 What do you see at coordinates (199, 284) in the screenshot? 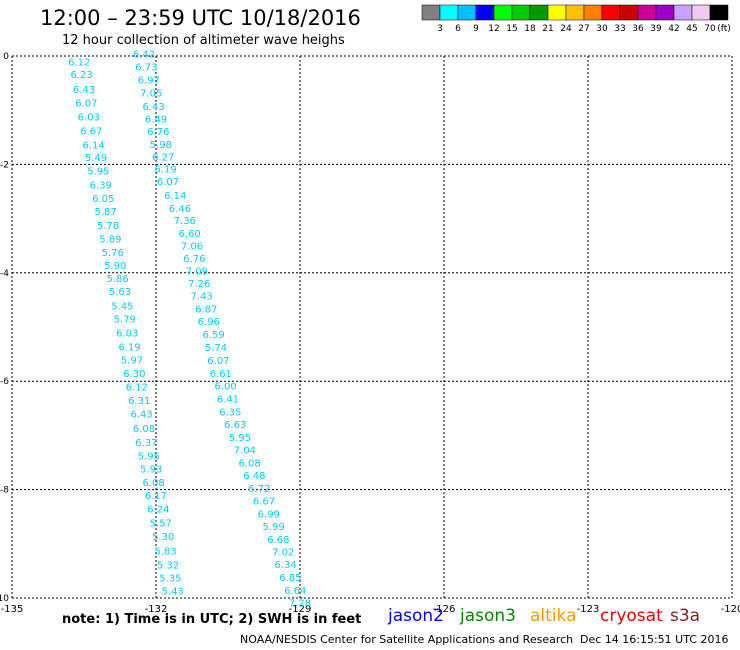
I see `data-point-label: 7.26` at bounding box center [199, 284].